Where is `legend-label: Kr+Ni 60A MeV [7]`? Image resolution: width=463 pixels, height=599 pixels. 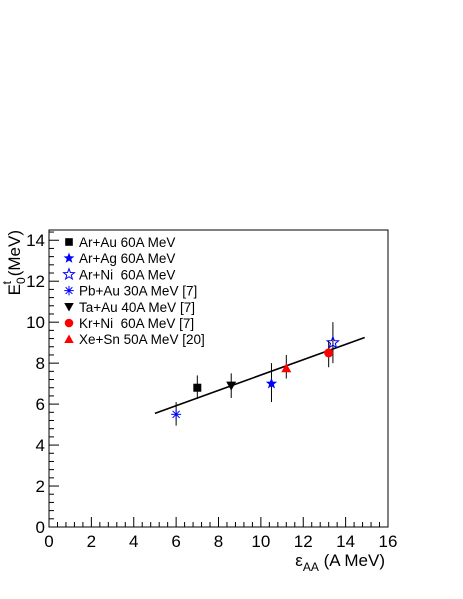
legend-label: Kr+Ni 60A MeV [7] is located at coordinates (136, 323).